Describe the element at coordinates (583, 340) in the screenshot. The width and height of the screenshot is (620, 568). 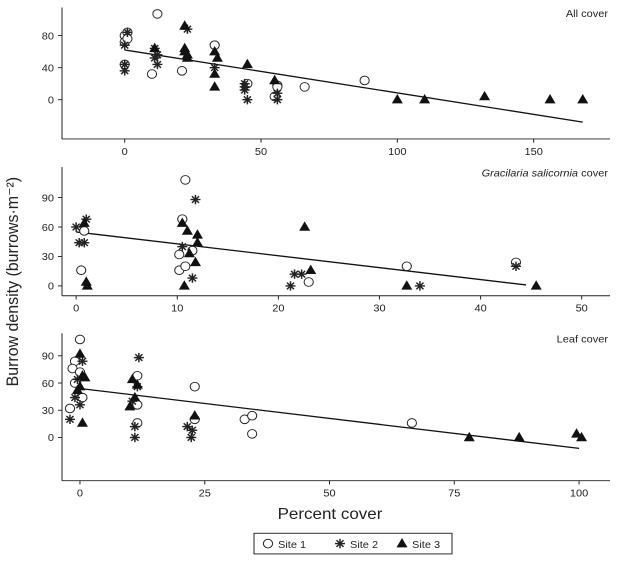
I see `panel-title-text: Leaf cover` at that location.